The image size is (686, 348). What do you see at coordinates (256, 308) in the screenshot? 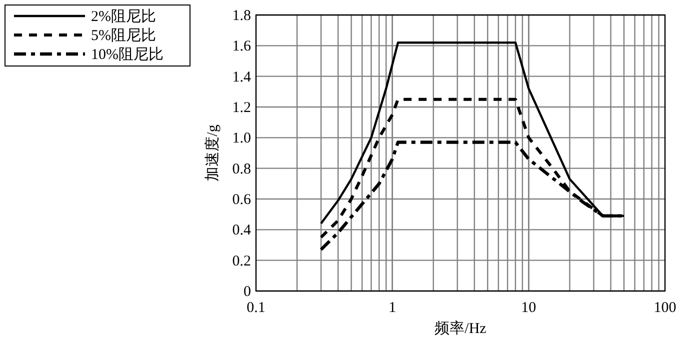
I see `x-tick-label: 0.1` at bounding box center [256, 308].